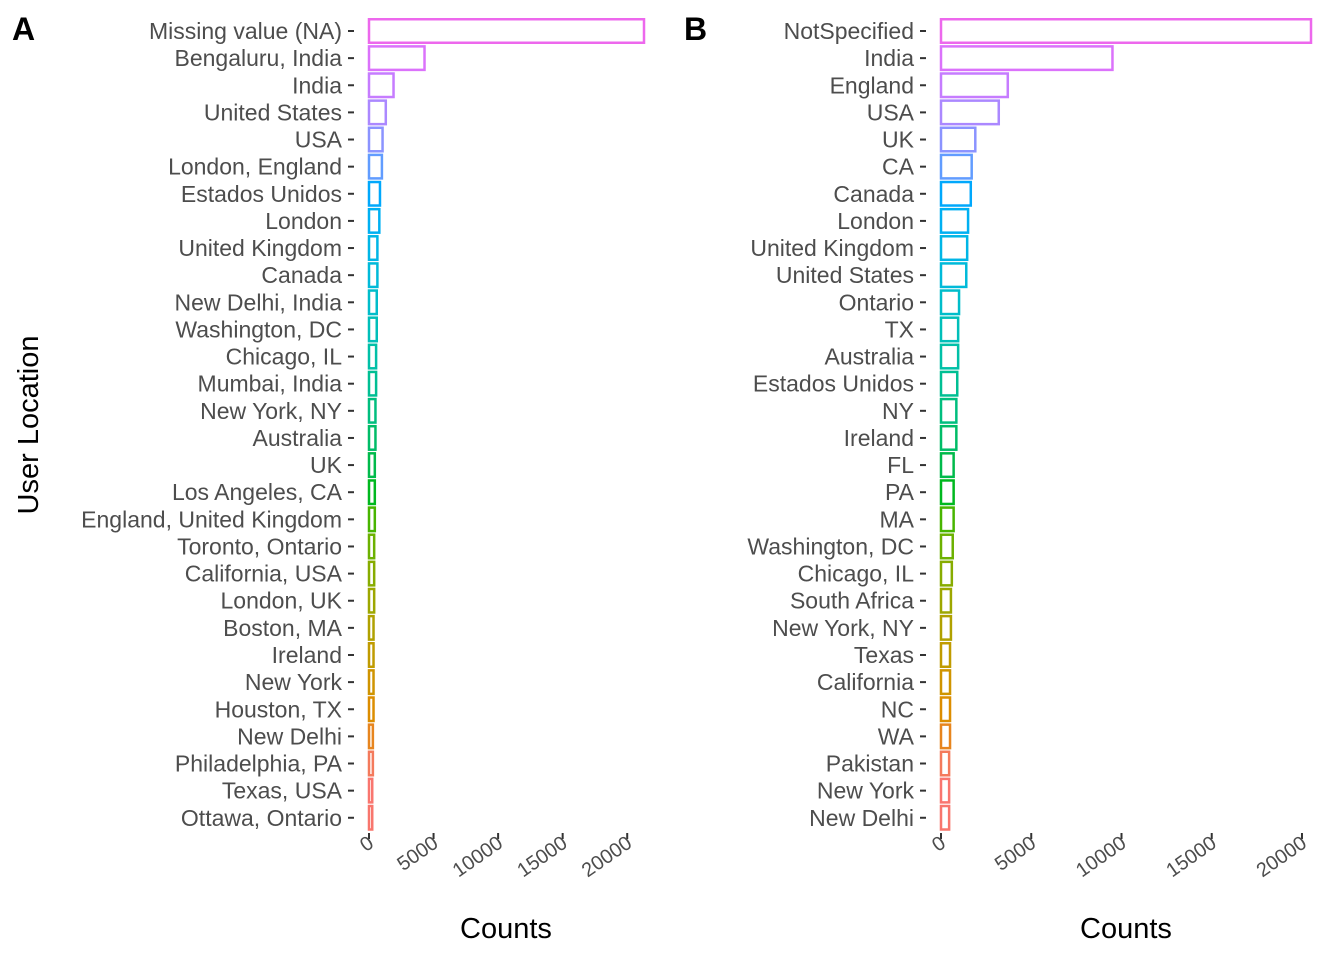 The image size is (1344, 960). I want to click on category-label: Mumbai, India, so click(270, 384).